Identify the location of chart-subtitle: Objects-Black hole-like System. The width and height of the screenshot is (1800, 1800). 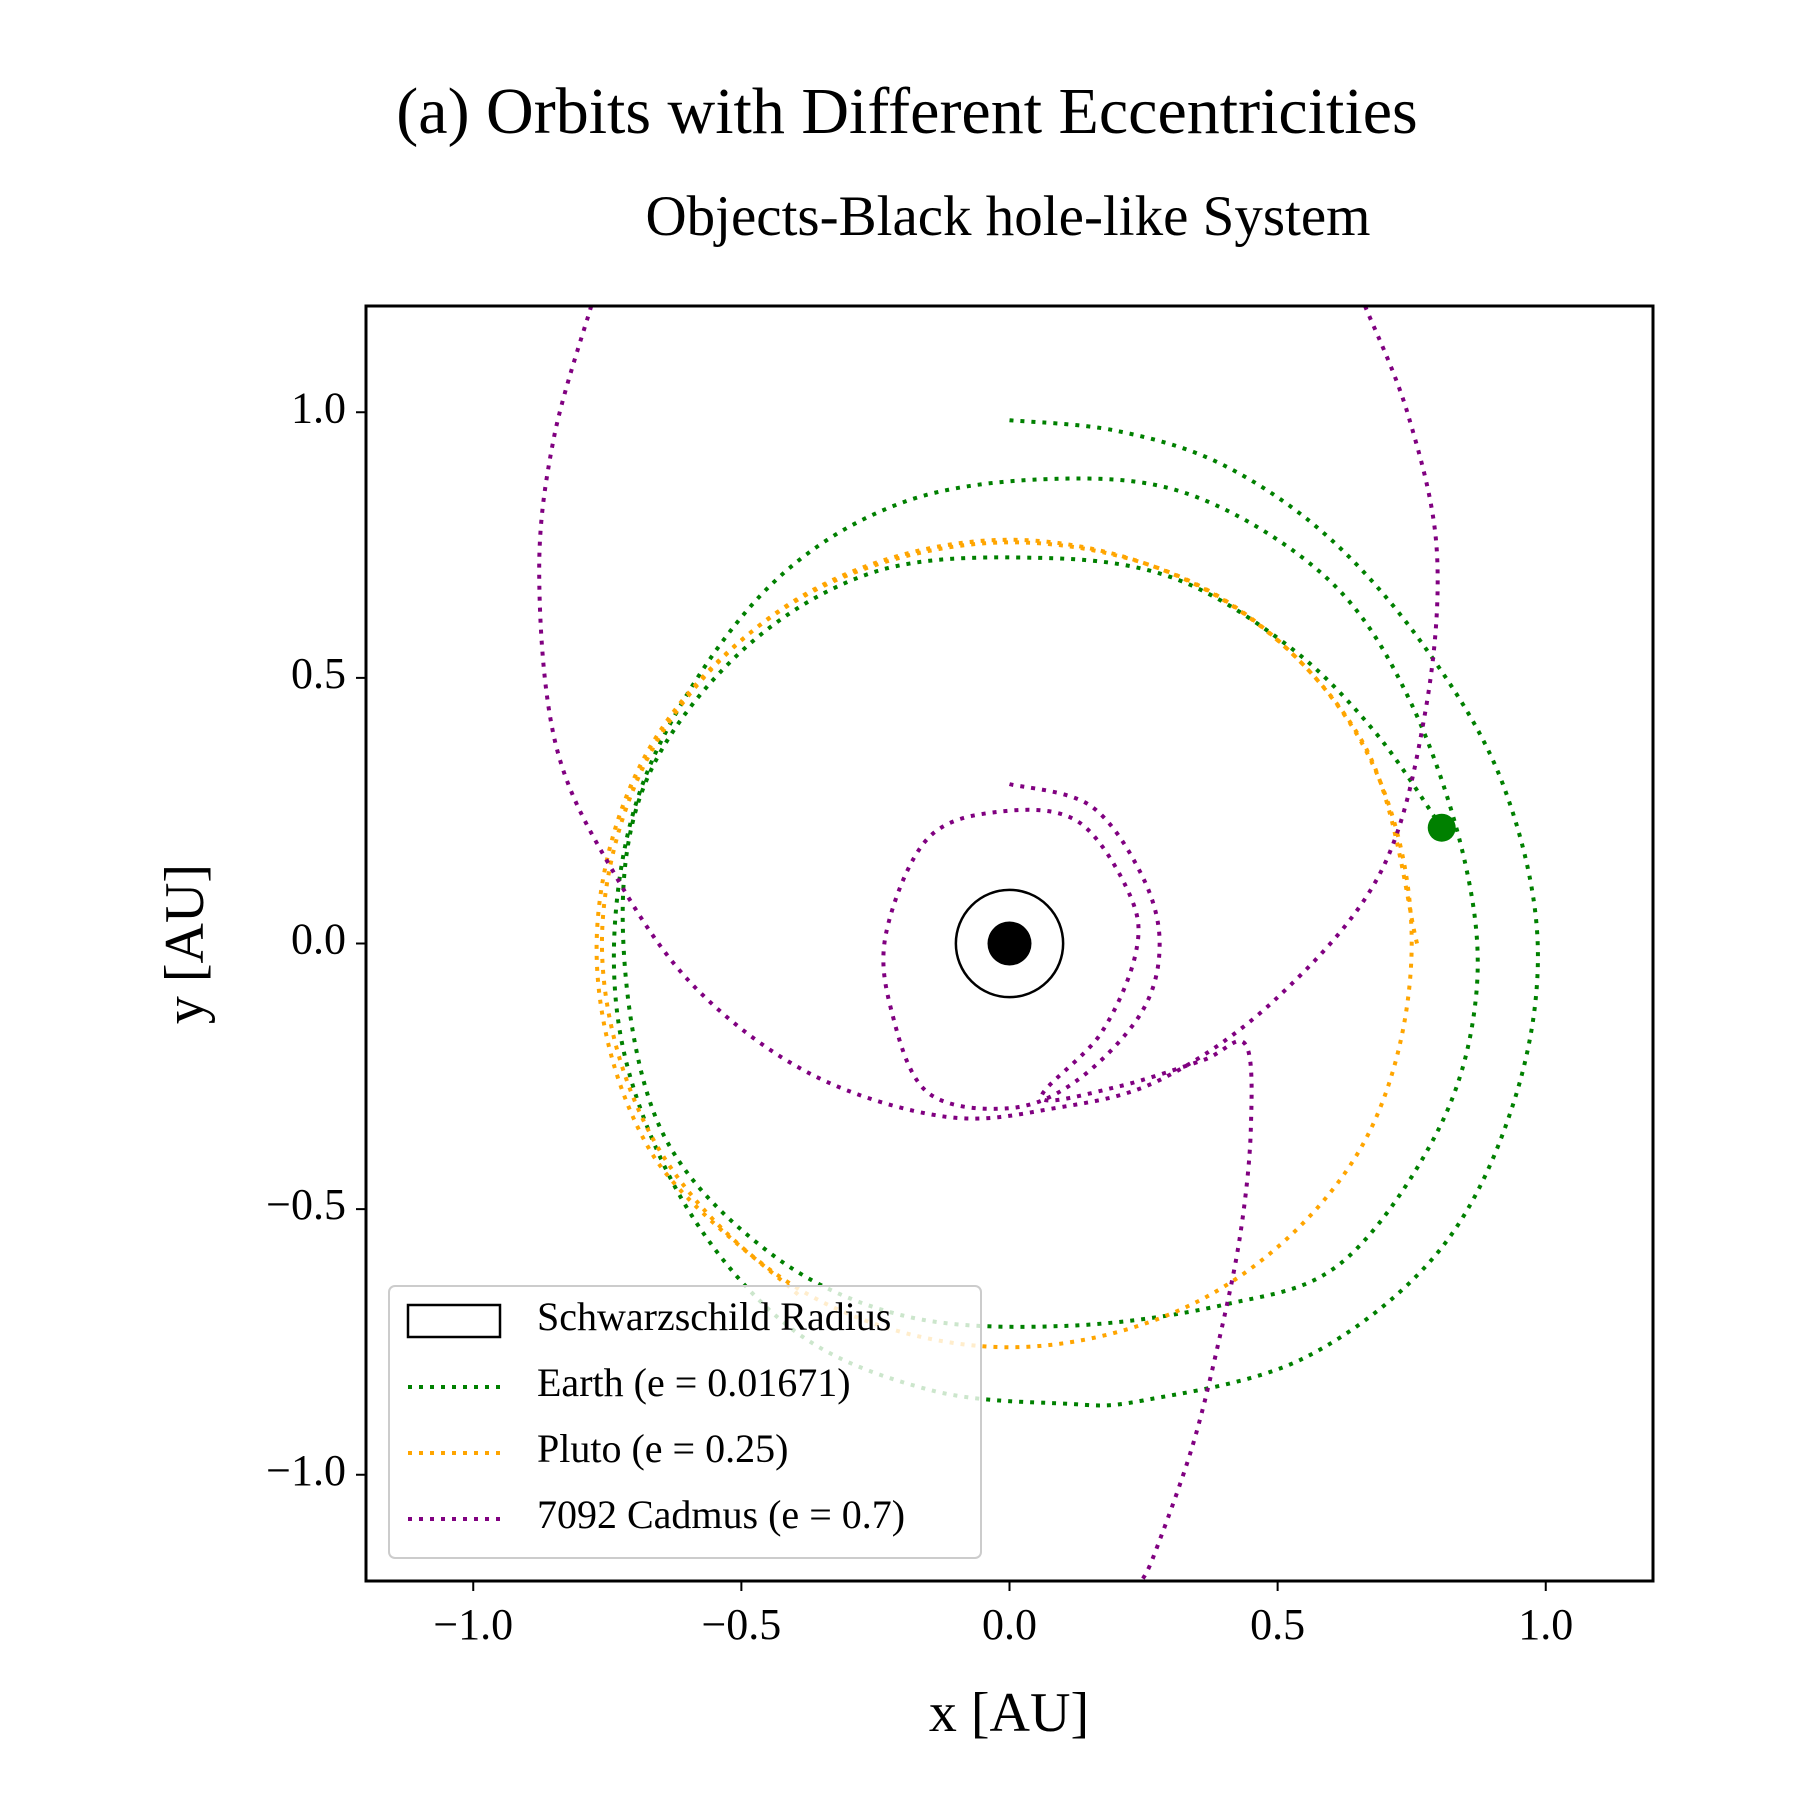
(1008, 216).